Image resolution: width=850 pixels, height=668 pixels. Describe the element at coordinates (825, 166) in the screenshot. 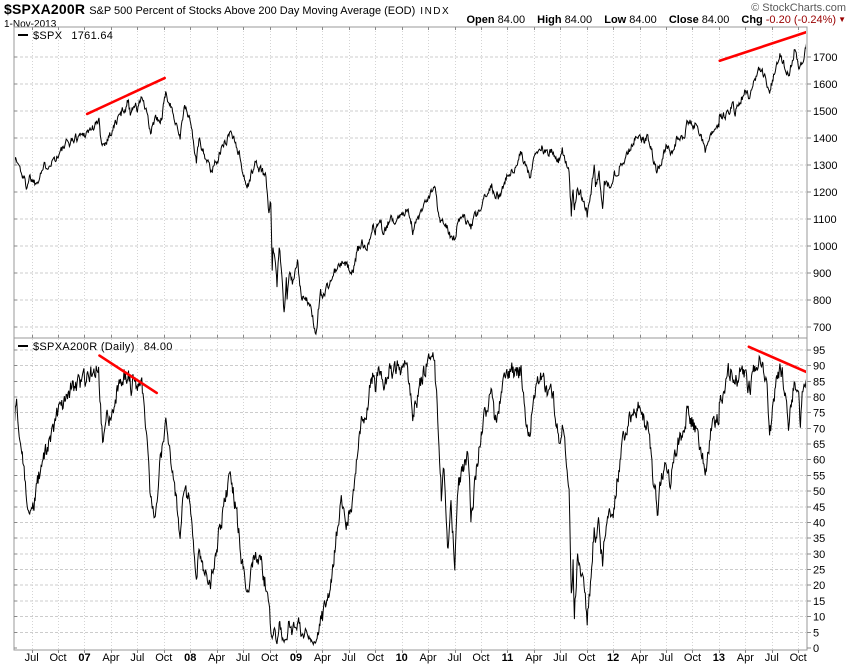

I see `y-tick-label: 1300` at that location.